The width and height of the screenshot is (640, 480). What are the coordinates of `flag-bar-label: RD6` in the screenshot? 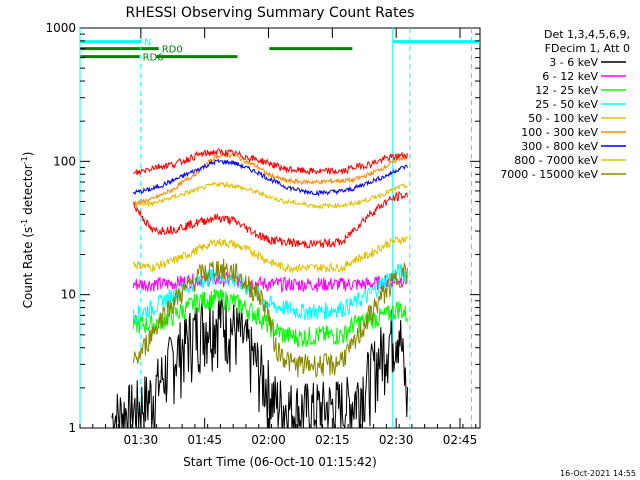 It's located at (153, 58).